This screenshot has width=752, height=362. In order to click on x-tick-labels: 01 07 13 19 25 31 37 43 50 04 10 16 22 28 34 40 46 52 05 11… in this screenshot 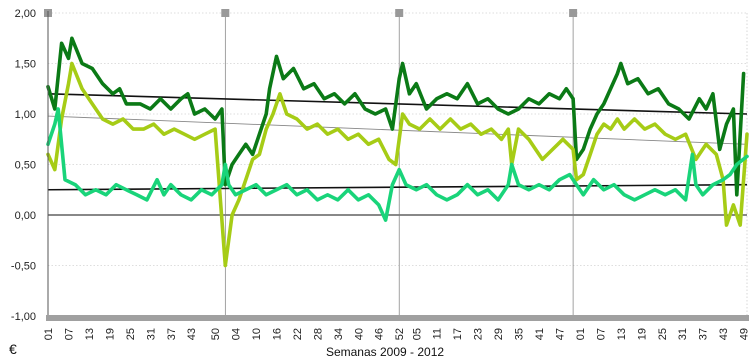, I will do `click(397, 334)`.